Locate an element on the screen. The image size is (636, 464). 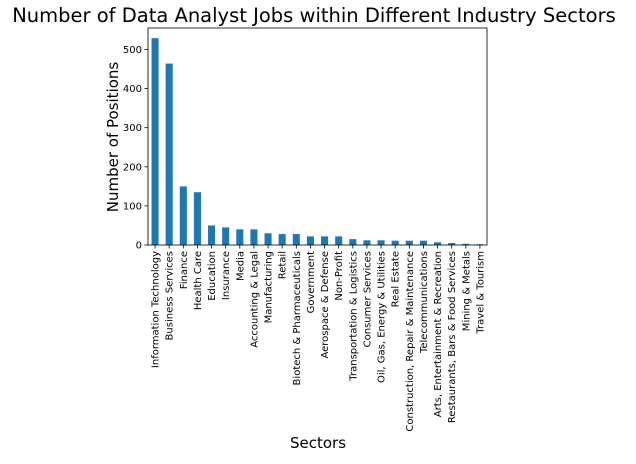
x-tick-label: Biotech & Pharmaceuticals is located at coordinates (297, 318).